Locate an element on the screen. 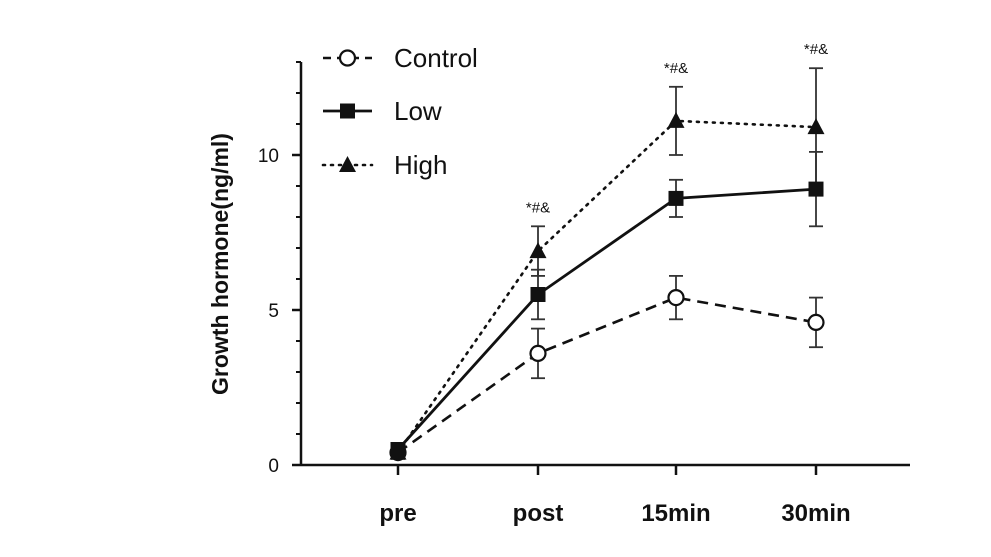 Image resolution: width=991 pixels, height=557 pixels. legend-marker-control is located at coordinates (347, 58).